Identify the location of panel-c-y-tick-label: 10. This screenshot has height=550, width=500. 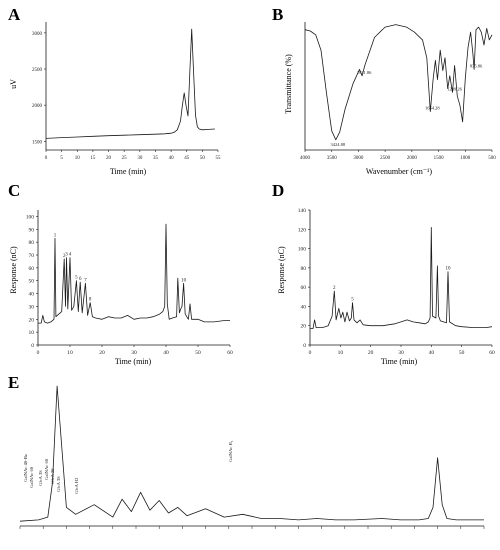
(32, 333).